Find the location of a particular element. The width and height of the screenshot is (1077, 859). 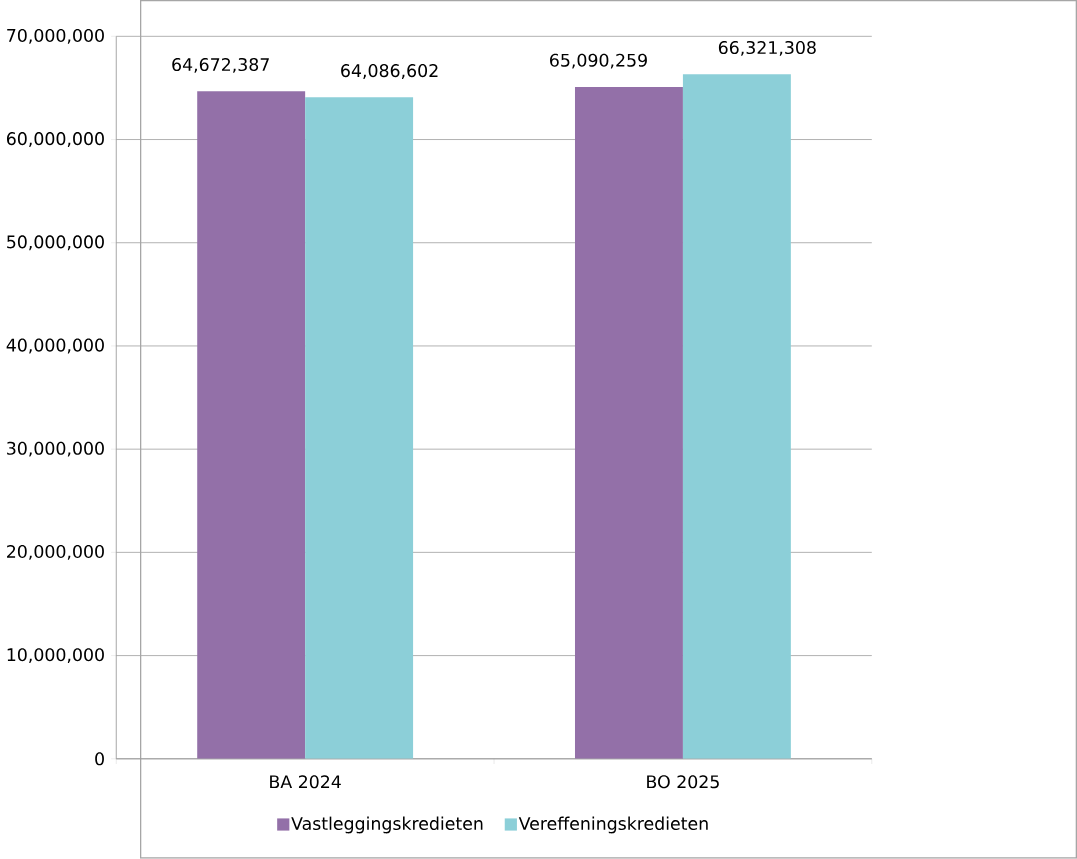

data-label: 65,090,259 is located at coordinates (598, 61).